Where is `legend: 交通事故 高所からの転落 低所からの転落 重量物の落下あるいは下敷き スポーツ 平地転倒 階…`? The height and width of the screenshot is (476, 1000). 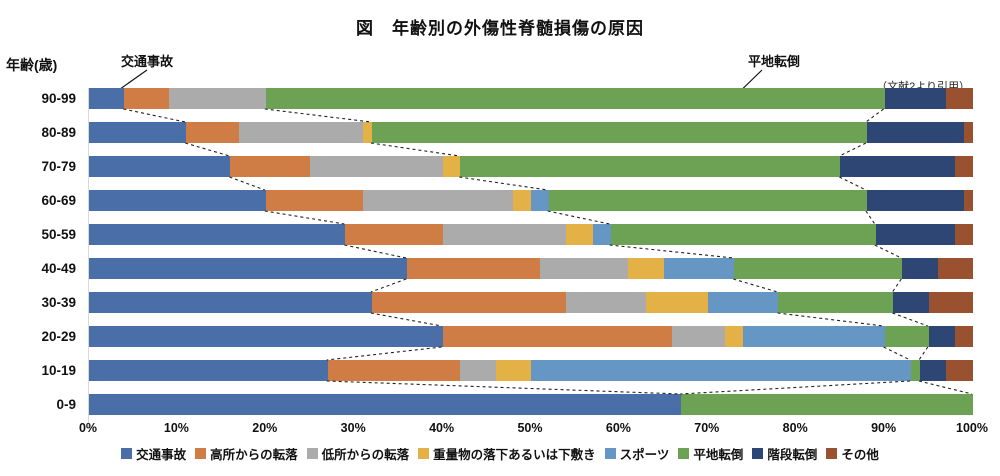 legend: 交通事故 高所からの転落 低所からの転落 重量物の落下あるいは下敷き スポーツ 平地転倒 階… is located at coordinates (500, 453).